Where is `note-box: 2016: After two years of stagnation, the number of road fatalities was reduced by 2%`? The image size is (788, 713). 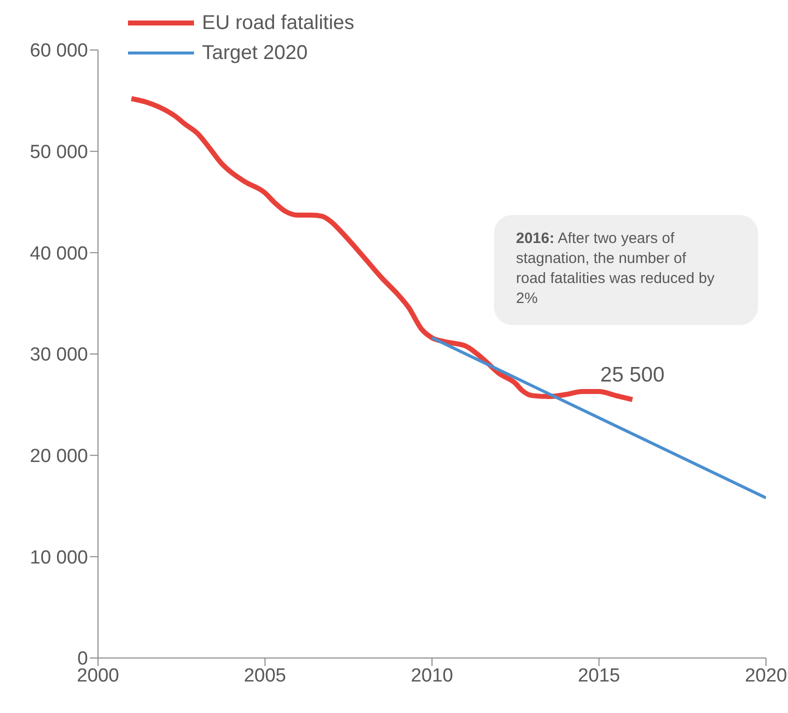
note-box: 2016: After two years of stagnation, the number of road fatalities was reduced by 2% is located at coordinates (626, 270).